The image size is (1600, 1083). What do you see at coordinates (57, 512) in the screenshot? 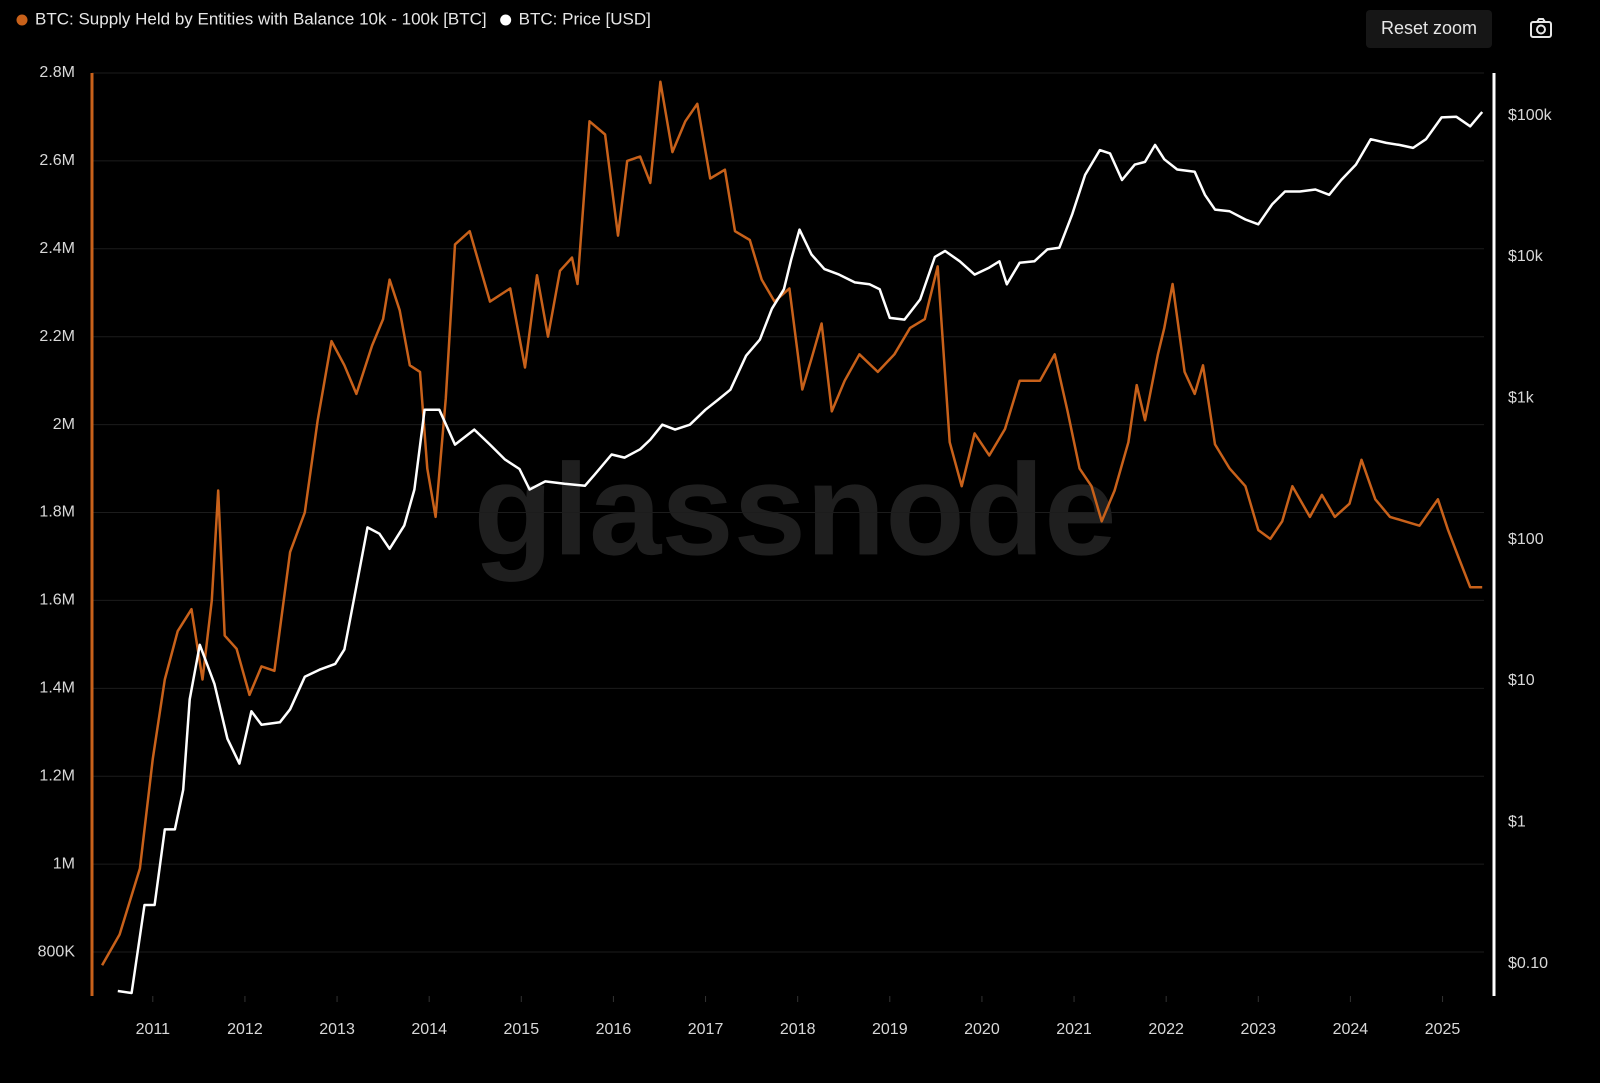
I see `y-tick-label: 1.8M` at bounding box center [57, 512].